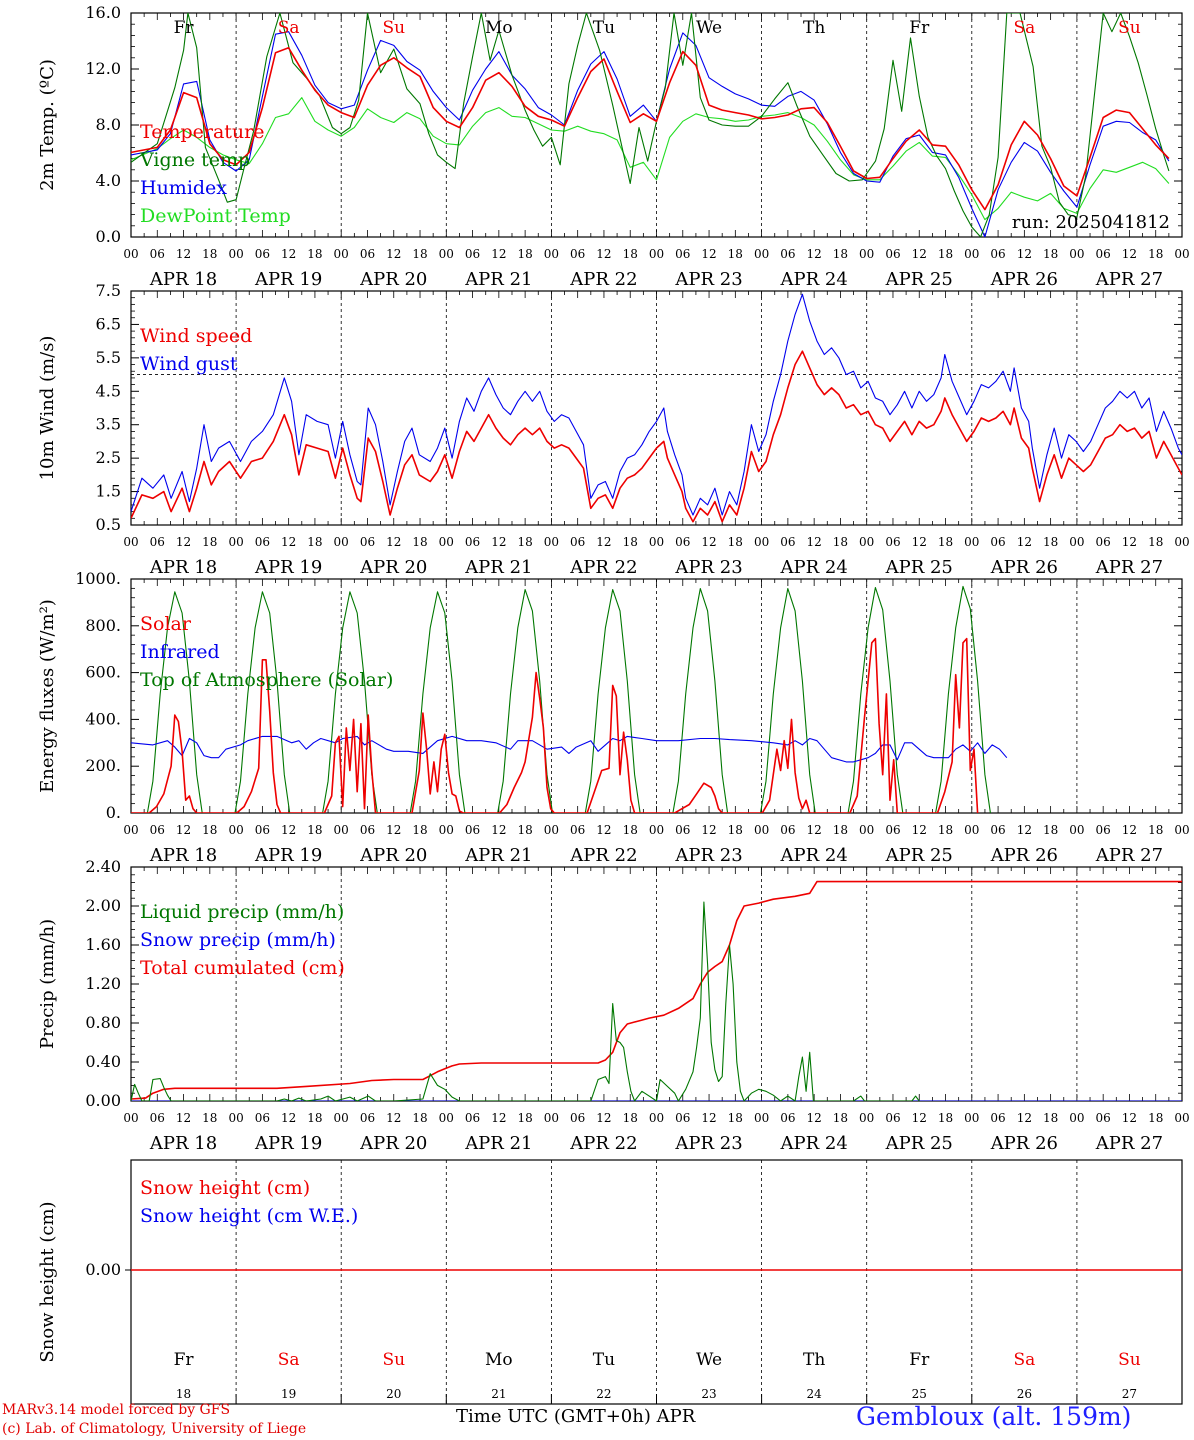 The height and width of the screenshot is (1440, 1194). What do you see at coordinates (108, 290) in the screenshot?
I see `y-tick-label: 7.5` at bounding box center [108, 290].